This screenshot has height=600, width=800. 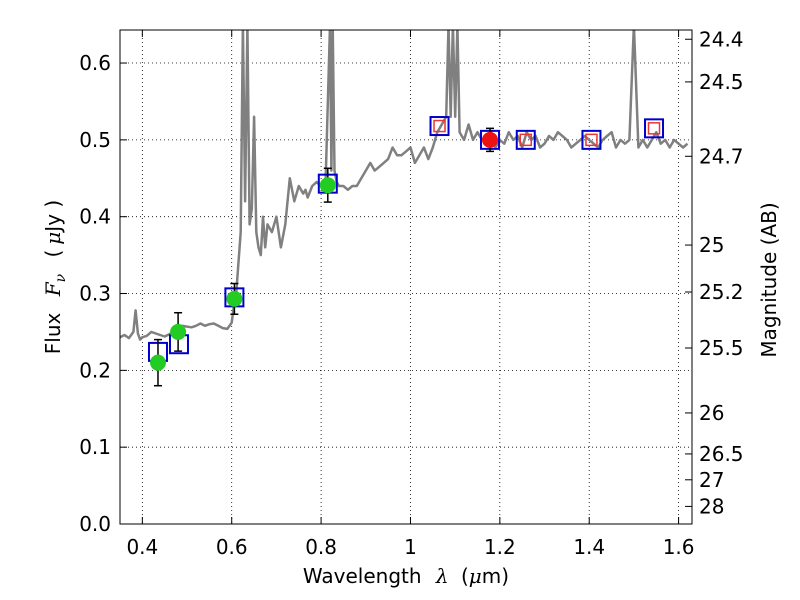 I want to click on y2-tick-label: 25, so click(x=711, y=245).